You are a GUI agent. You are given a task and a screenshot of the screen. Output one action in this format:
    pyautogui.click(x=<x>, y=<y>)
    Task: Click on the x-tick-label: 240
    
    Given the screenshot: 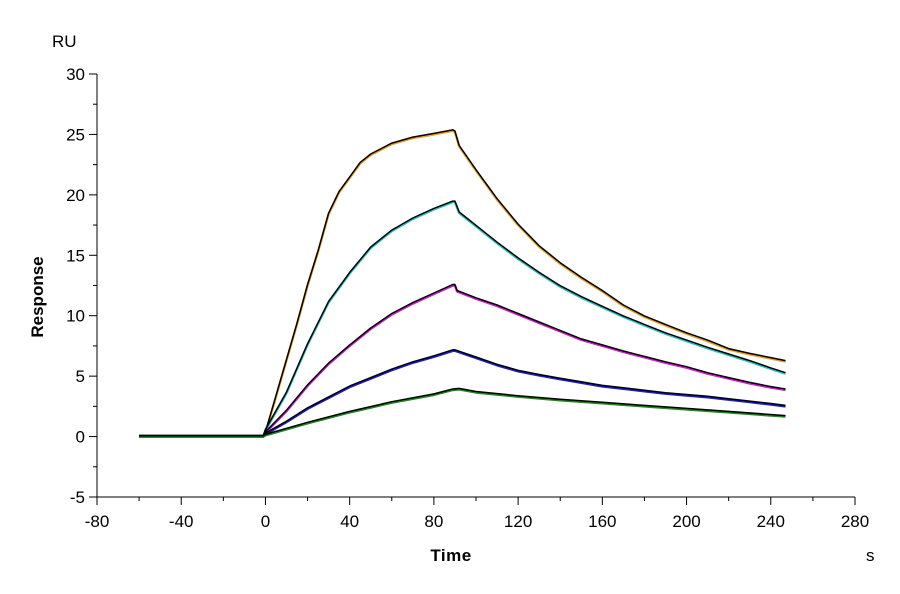 What is the action you would take?
    pyautogui.click(x=771, y=521)
    